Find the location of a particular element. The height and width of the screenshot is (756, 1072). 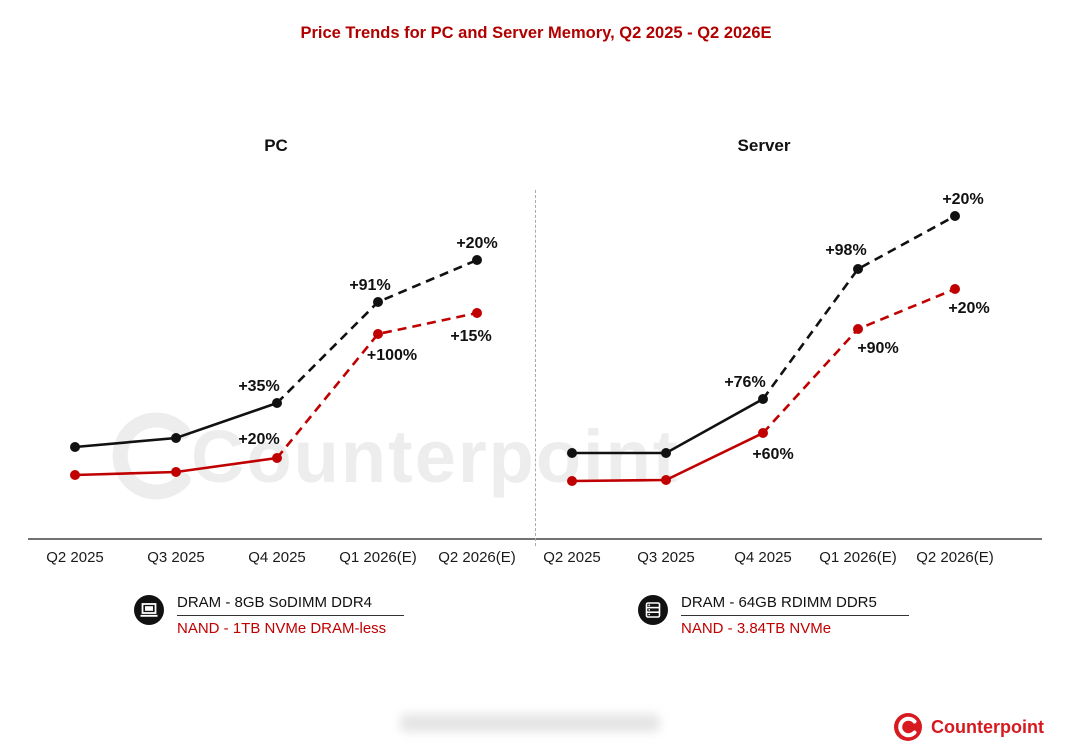

annotation-label: +60% is located at coordinates (772, 454).